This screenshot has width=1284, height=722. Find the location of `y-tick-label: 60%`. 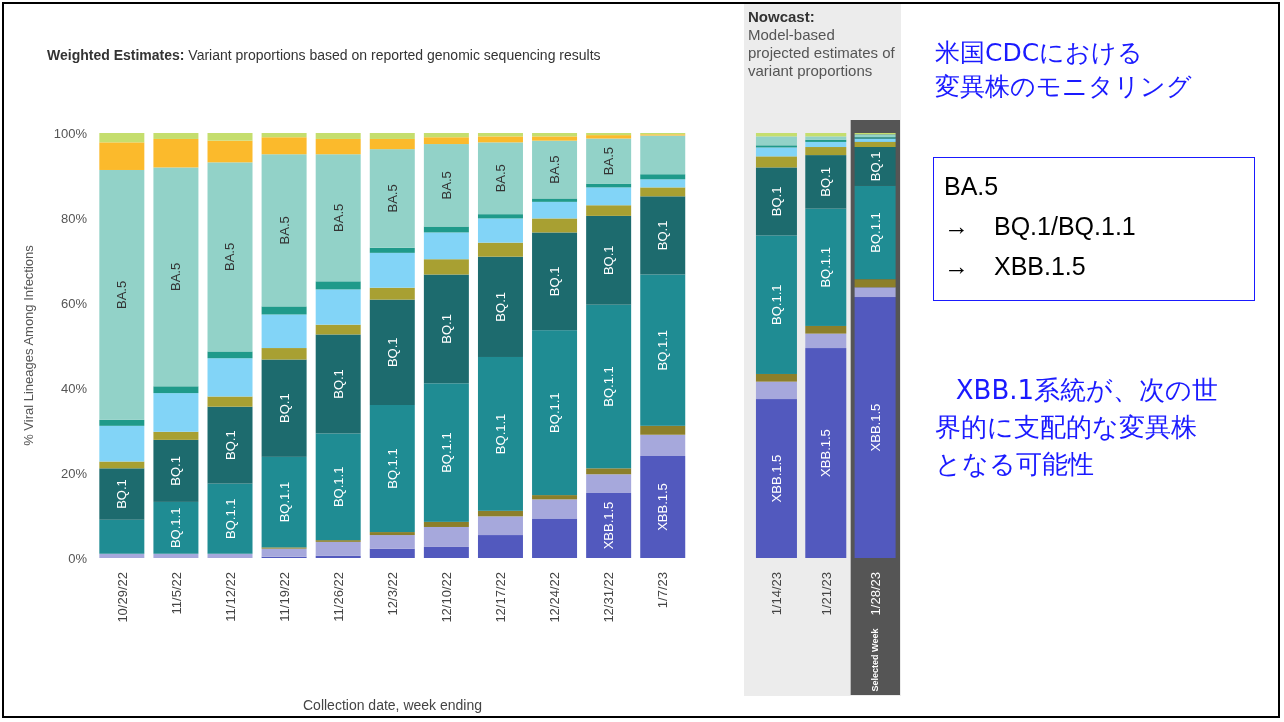

y-tick-label: 60% is located at coordinates (74, 303).